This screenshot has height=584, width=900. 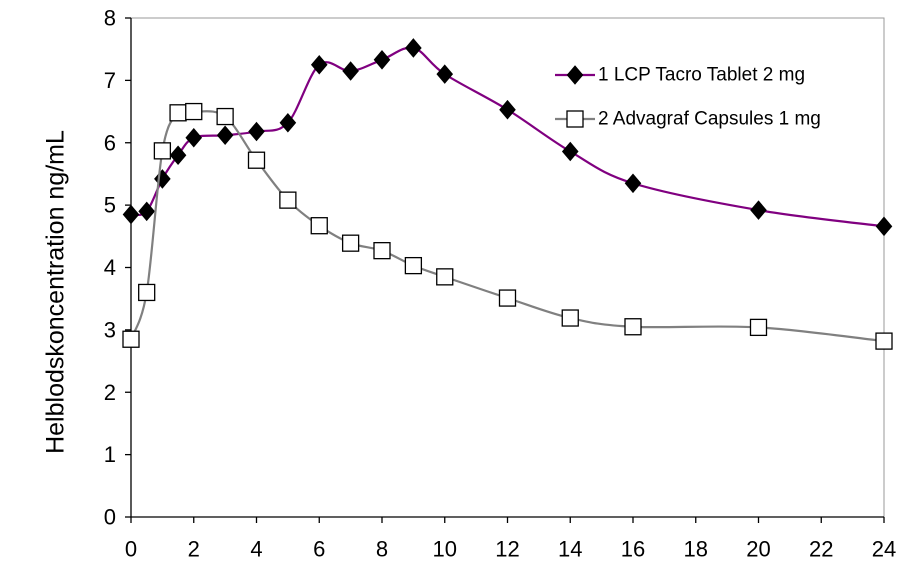 What do you see at coordinates (445, 549) in the screenshot?
I see `x-tick-label: 10` at bounding box center [445, 549].